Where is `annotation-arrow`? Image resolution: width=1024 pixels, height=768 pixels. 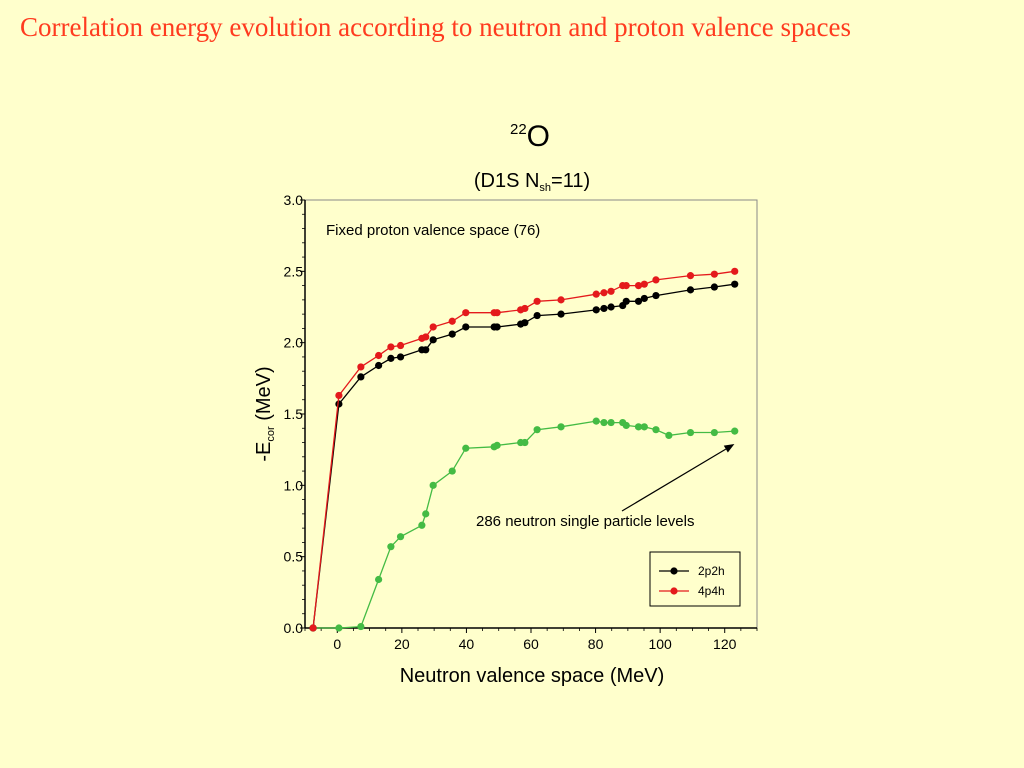 annotation-arrow is located at coordinates (674, 480).